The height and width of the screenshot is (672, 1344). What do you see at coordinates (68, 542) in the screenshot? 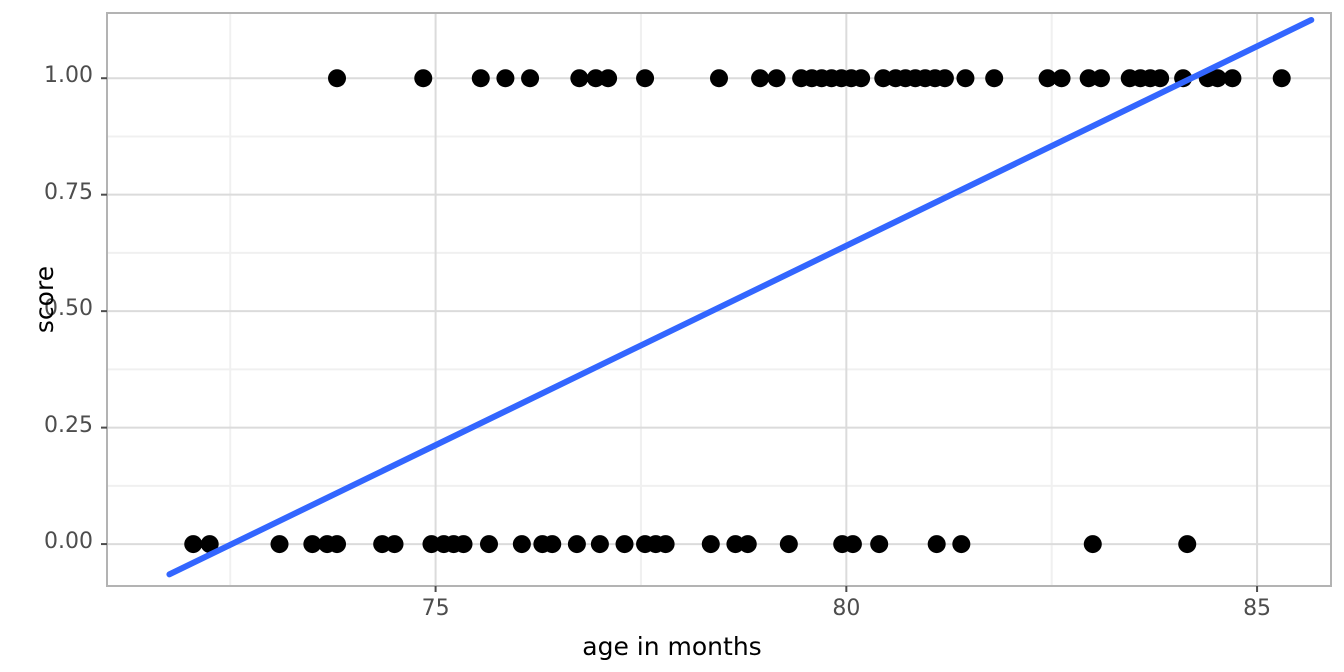
I see `y-tick-label: 0.00` at bounding box center [68, 542].